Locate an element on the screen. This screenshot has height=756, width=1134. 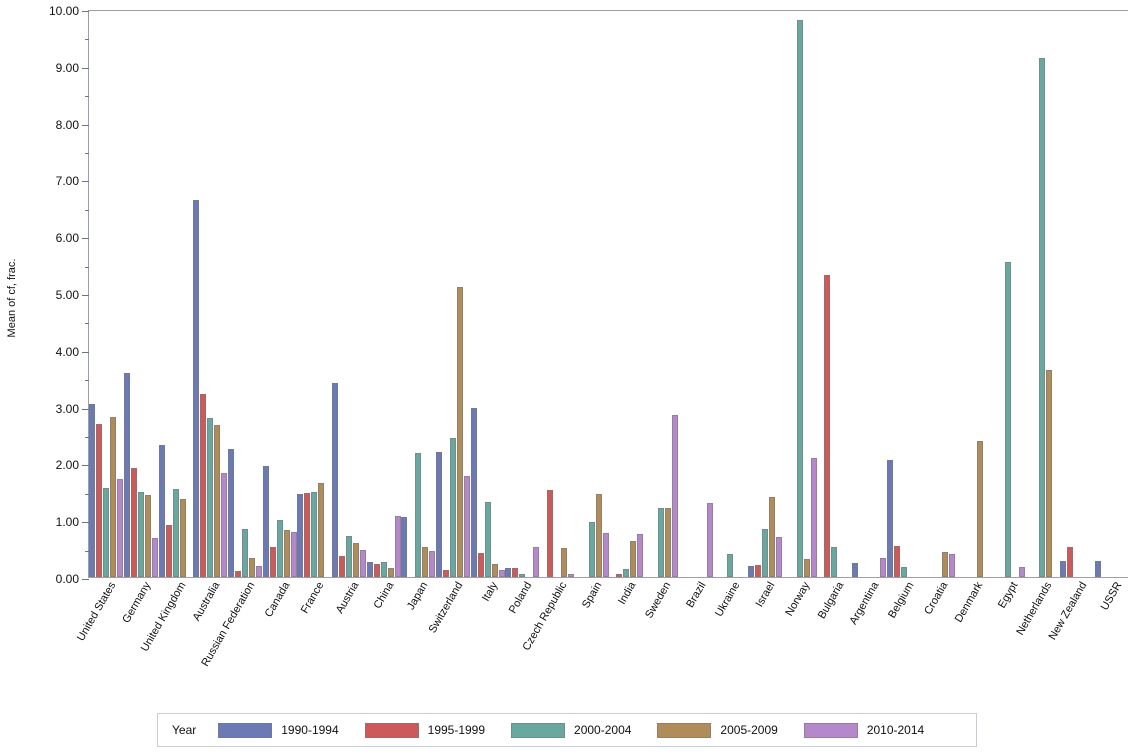
legend-item: 1995-1999 is located at coordinates (424, 730).